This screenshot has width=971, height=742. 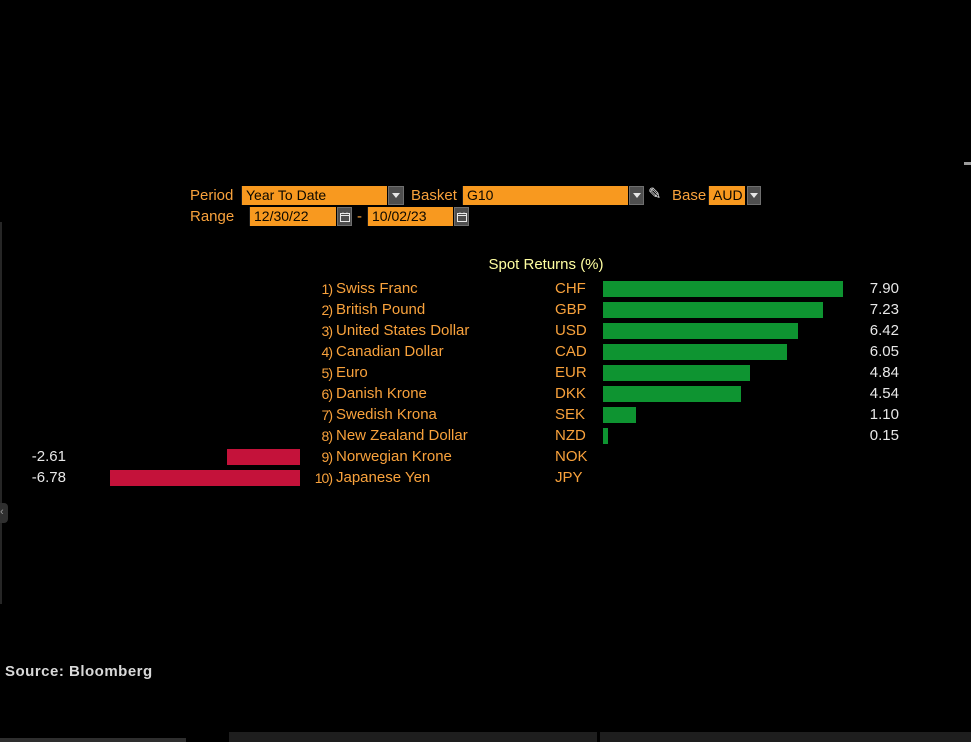 I want to click on edit-pencil-icon: ✎, so click(x=655, y=194).